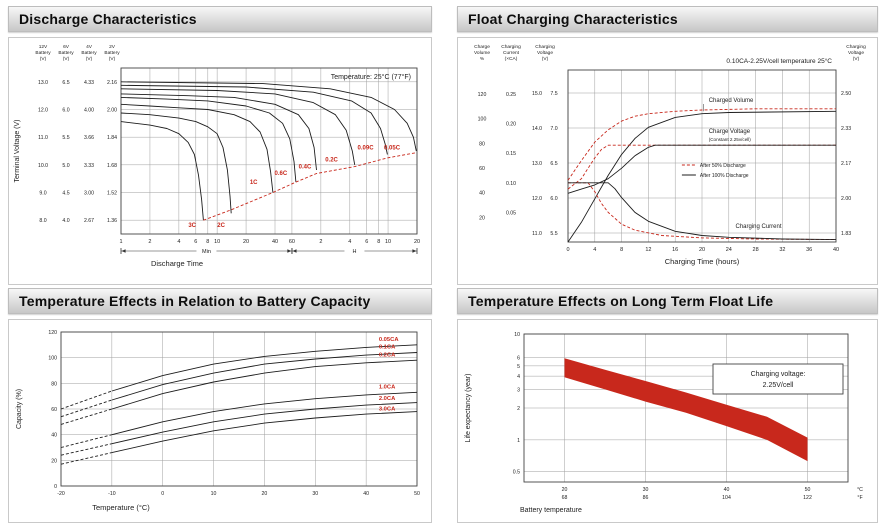  Describe the element at coordinates (778, 374) in the screenshot. I see `svg-text: Charging voltage:` at that location.